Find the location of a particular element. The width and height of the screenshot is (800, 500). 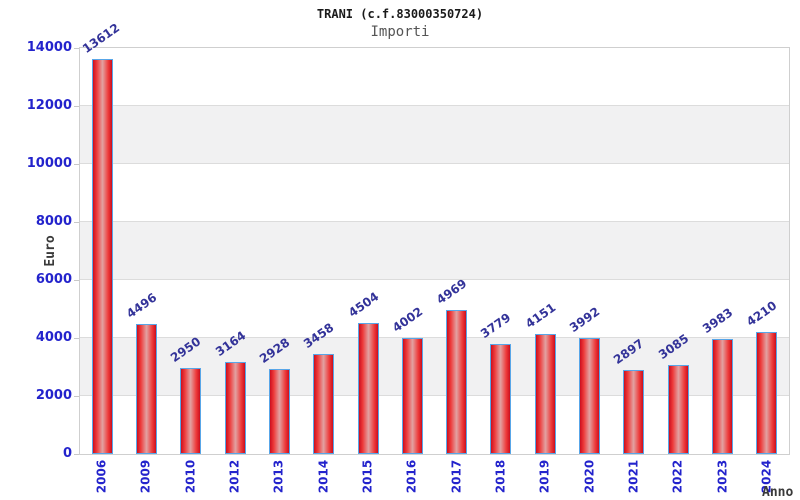

bar-value-label: 4504 is located at coordinates (363, 305).